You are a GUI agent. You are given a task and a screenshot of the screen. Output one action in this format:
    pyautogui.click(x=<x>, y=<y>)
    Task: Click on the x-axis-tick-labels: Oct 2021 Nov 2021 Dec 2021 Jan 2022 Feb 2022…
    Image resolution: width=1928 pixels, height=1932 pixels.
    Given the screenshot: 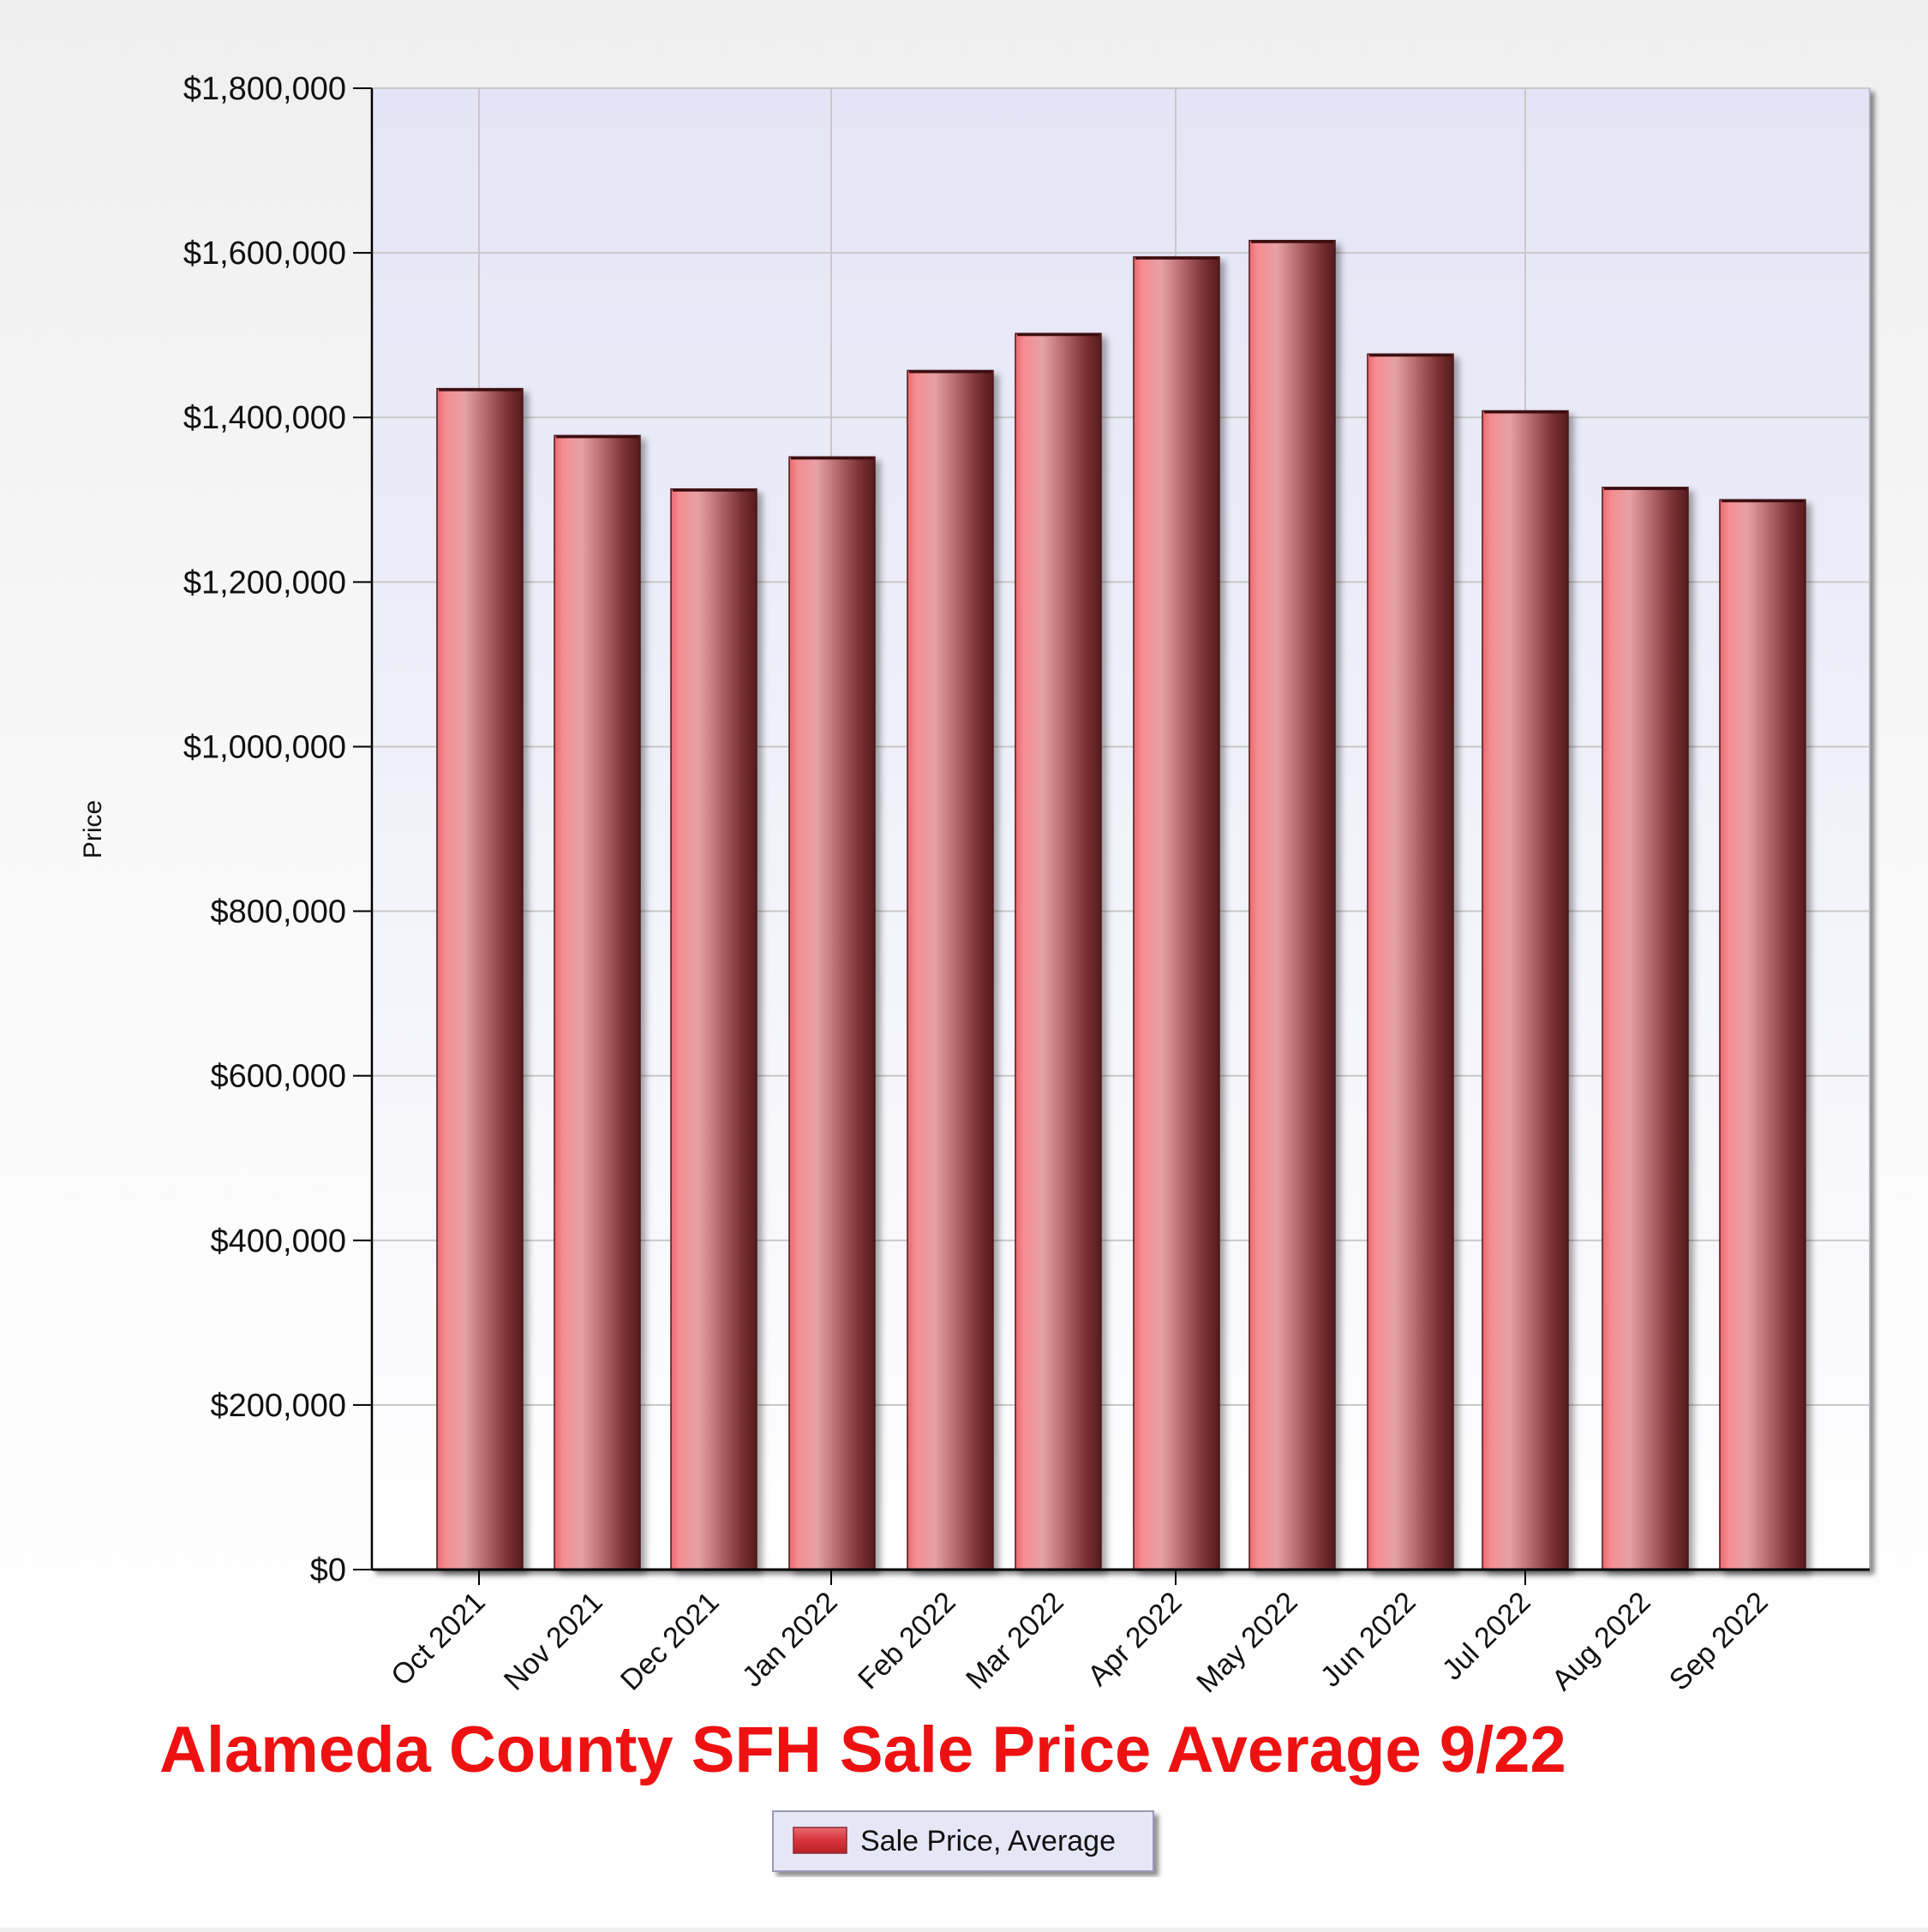 What is the action you would take?
    pyautogui.click(x=1080, y=1642)
    